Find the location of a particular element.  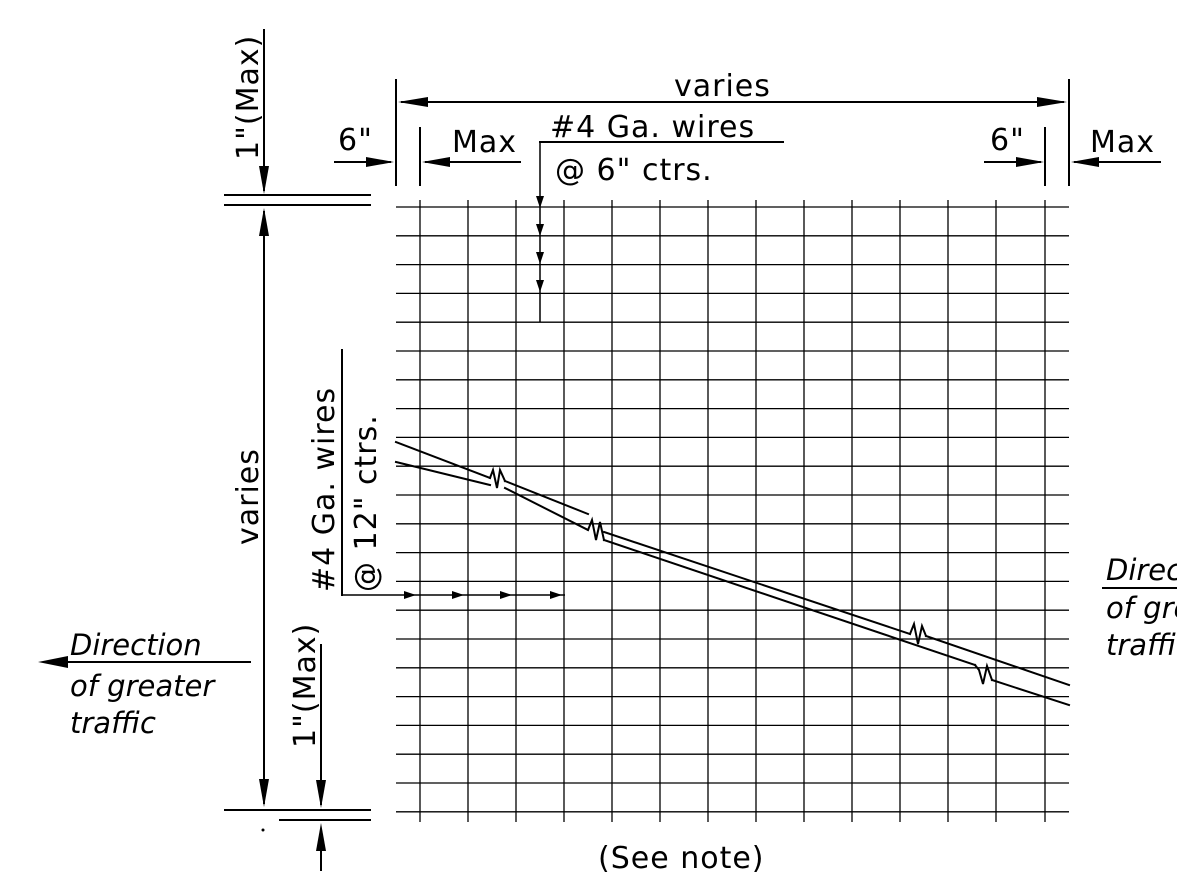

traffic-right-line2: of greater is located at coordinates (1141, 608).